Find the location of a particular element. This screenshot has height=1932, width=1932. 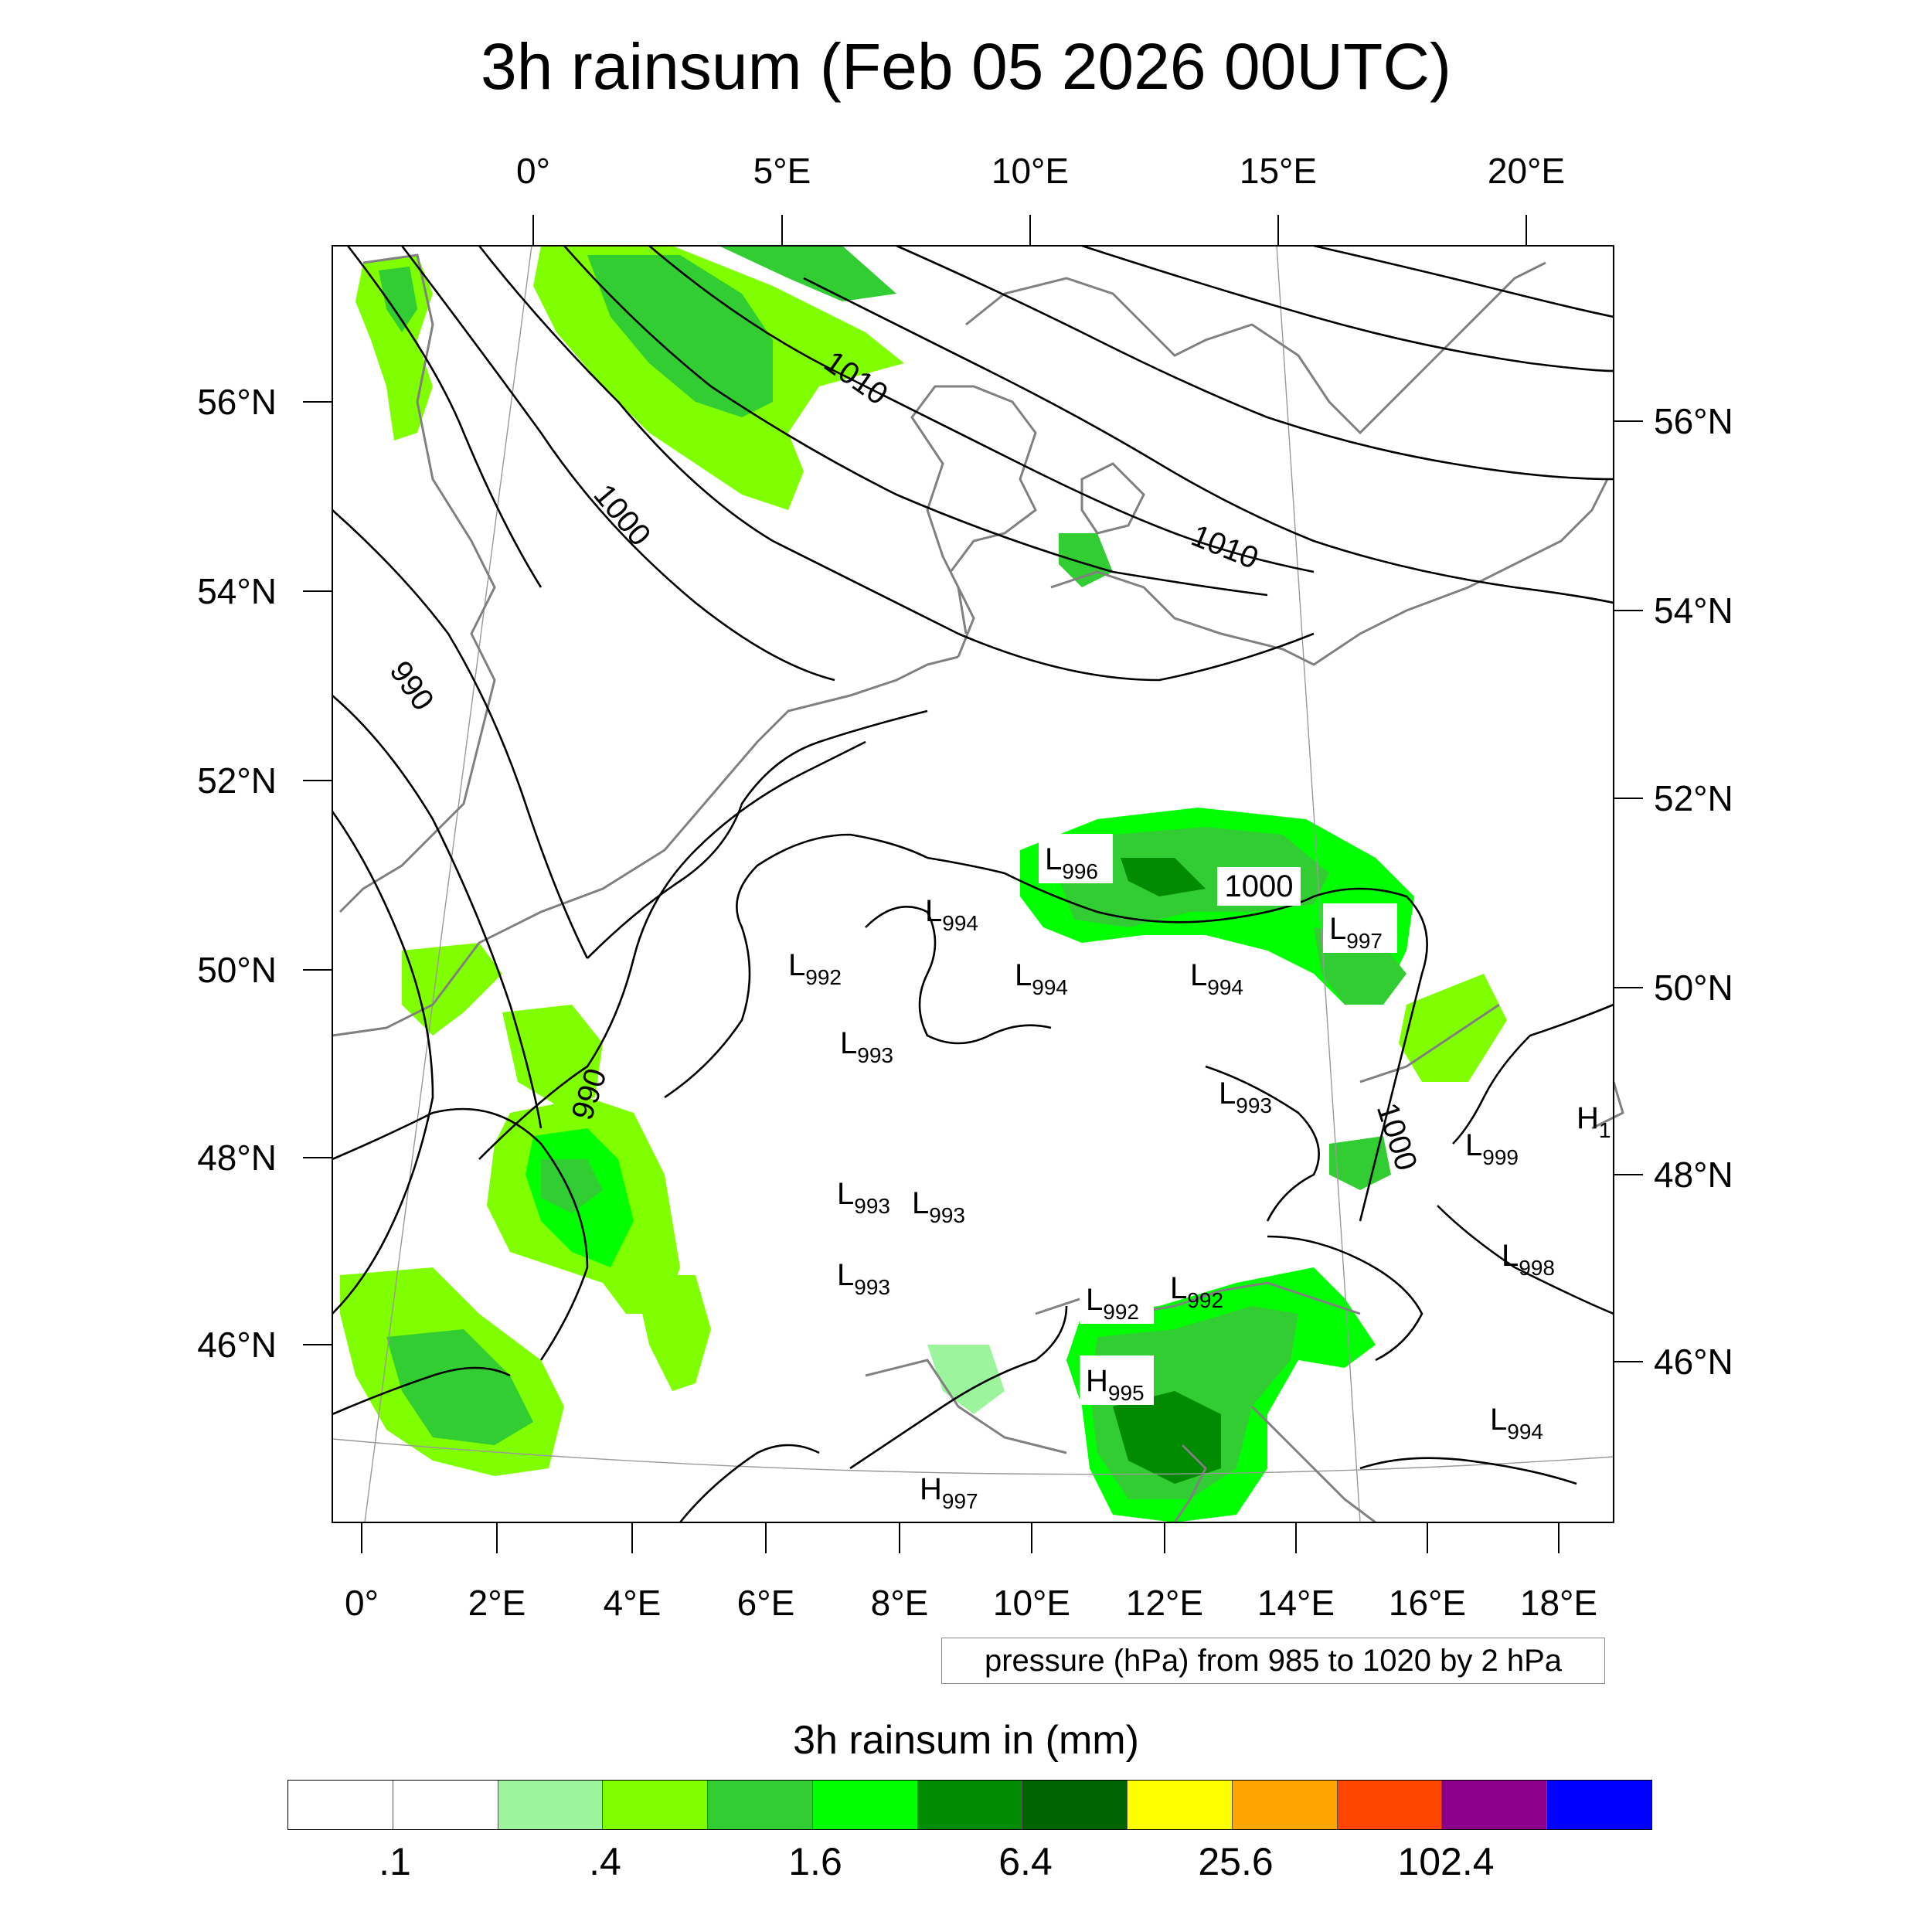

rain-area-adriatic is located at coordinates (966, 1379).